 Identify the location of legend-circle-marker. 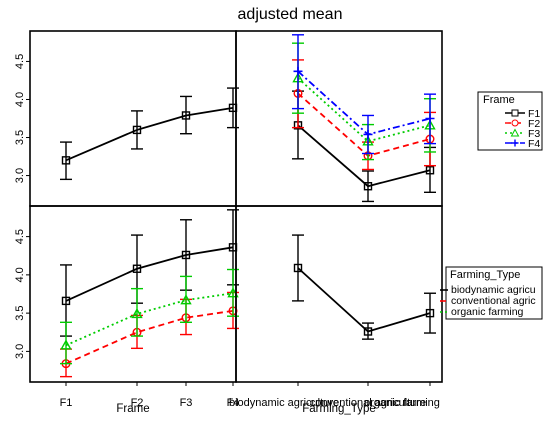
(515, 123).